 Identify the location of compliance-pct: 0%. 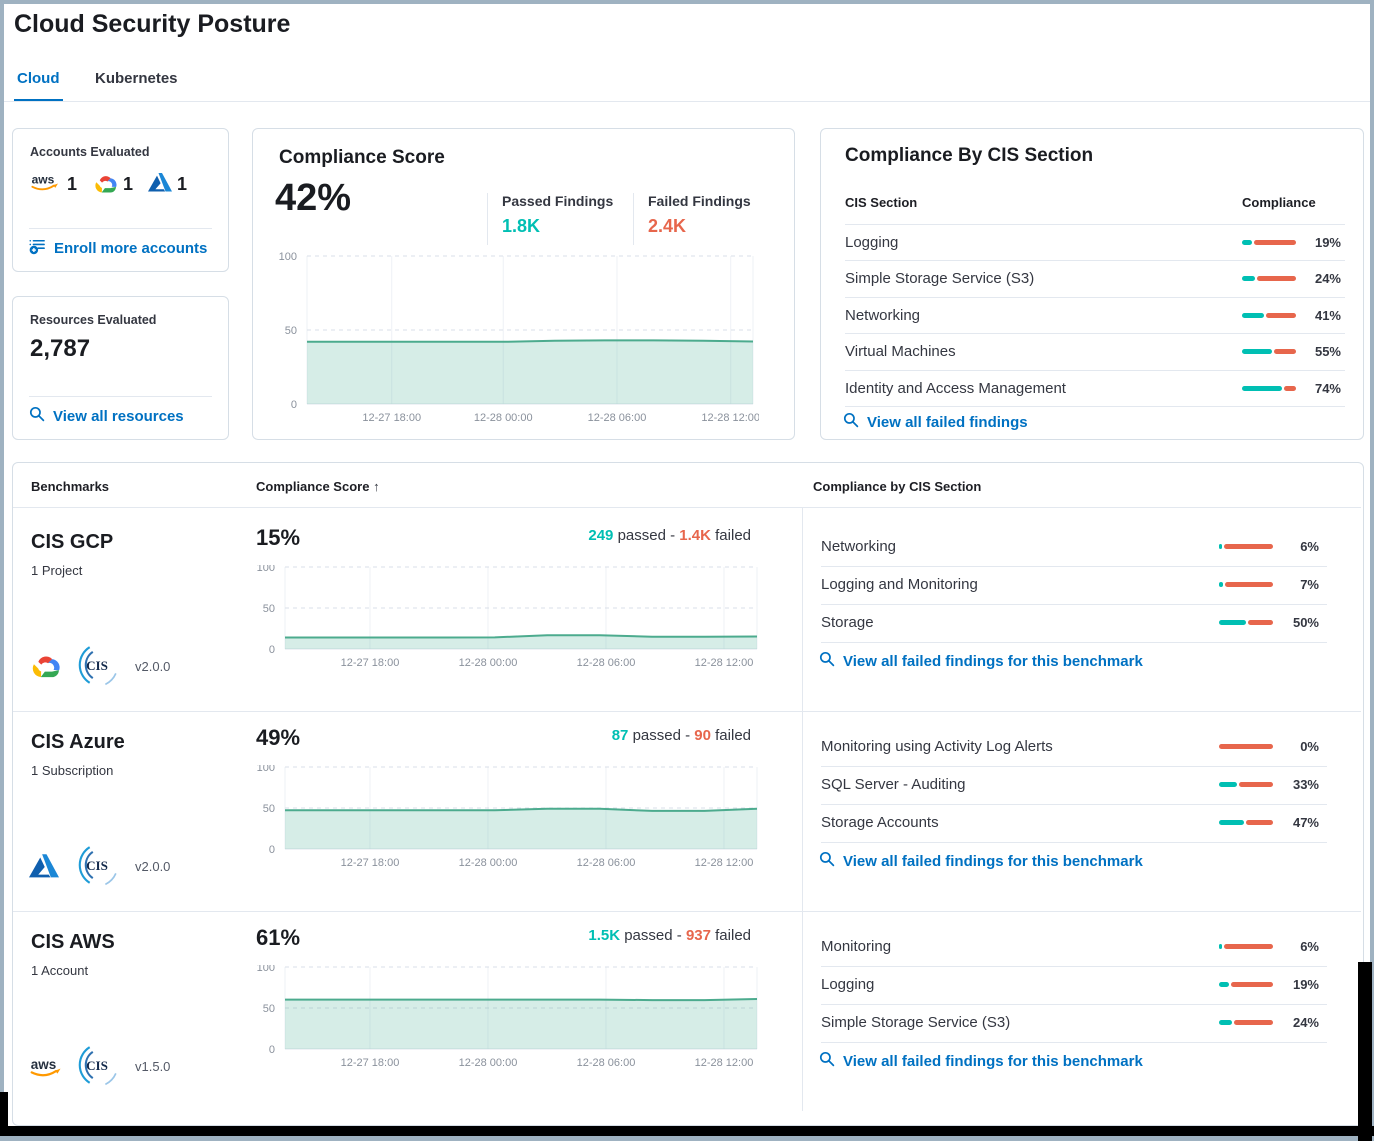
(1309, 746).